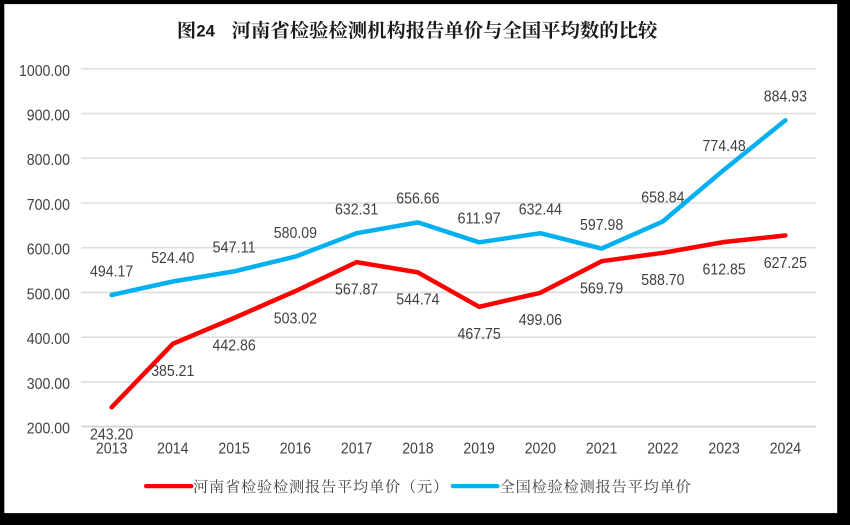 Image resolution: width=850 pixels, height=525 pixels. What do you see at coordinates (662, 449) in the screenshot?
I see `svg-text: 2022` at bounding box center [662, 449].